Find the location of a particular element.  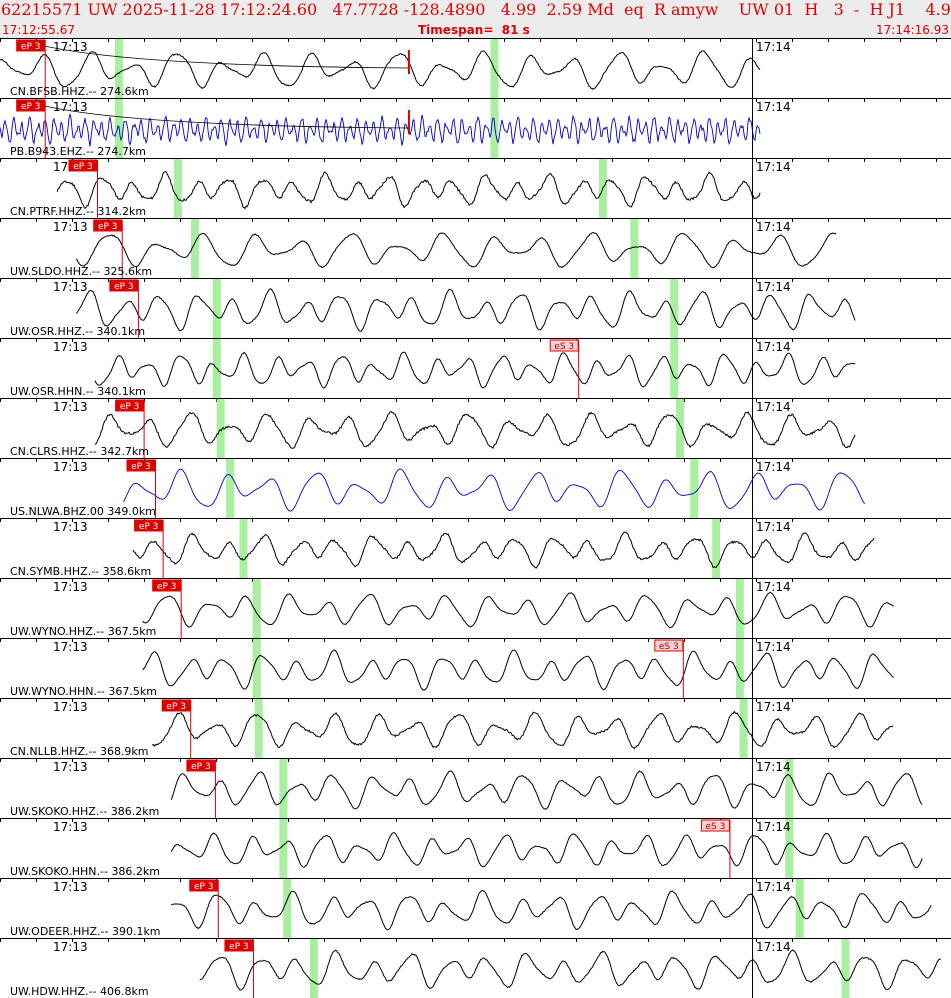

trace-panel: 17:13 17:14 eP 3 US.NLWA.BHZ.00 349.0km is located at coordinates (475, 488).